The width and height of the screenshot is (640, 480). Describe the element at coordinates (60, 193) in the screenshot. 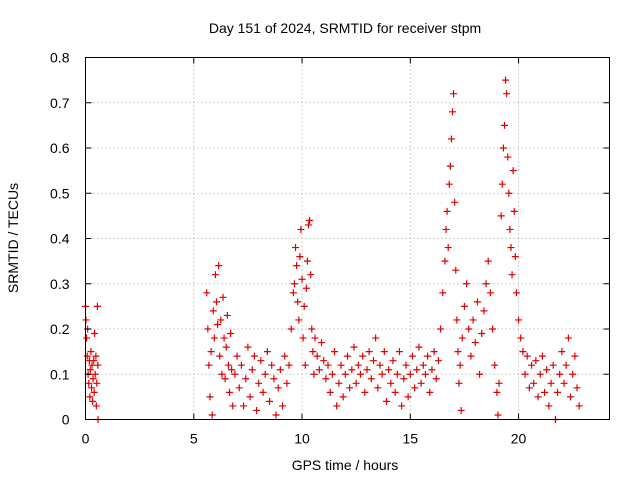

I see `y-tick-label: 0.5` at that location.